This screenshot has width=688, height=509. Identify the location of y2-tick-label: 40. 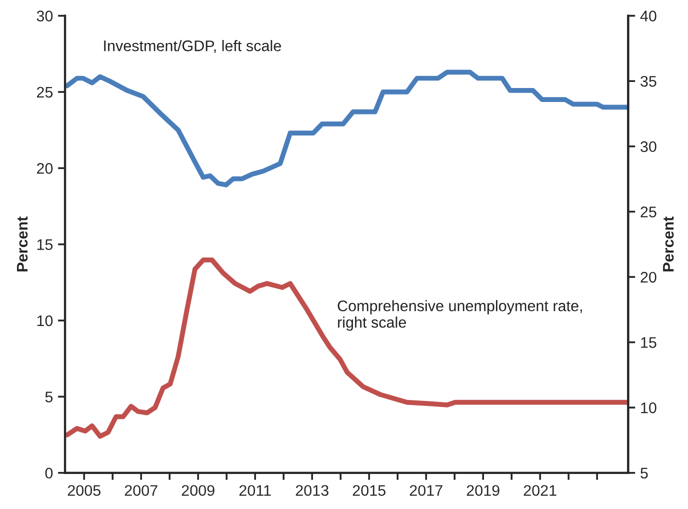
(648, 16).